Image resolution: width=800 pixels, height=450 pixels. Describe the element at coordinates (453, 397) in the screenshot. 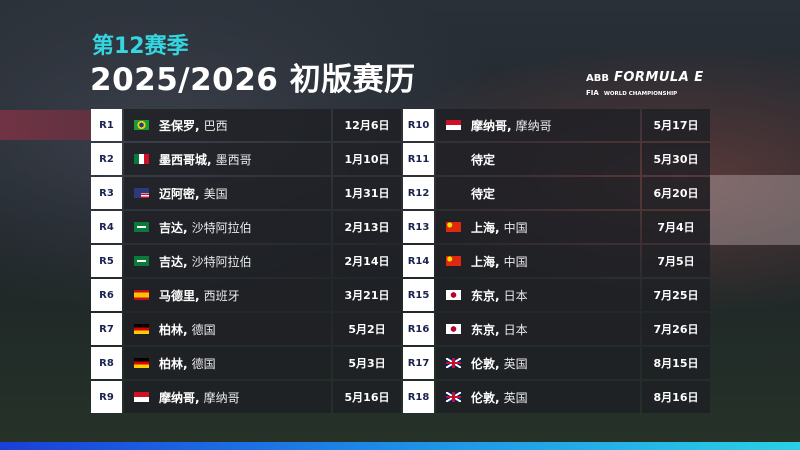

I see `flag-uk-icon` at that location.